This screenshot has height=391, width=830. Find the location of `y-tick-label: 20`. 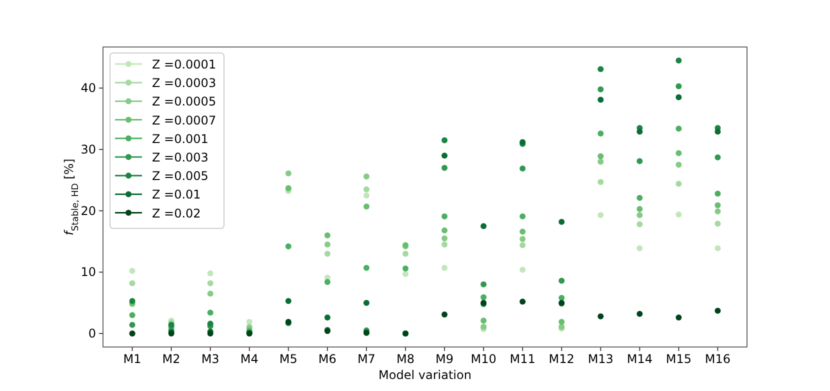

y-tick-label: 20 is located at coordinates (88, 211).